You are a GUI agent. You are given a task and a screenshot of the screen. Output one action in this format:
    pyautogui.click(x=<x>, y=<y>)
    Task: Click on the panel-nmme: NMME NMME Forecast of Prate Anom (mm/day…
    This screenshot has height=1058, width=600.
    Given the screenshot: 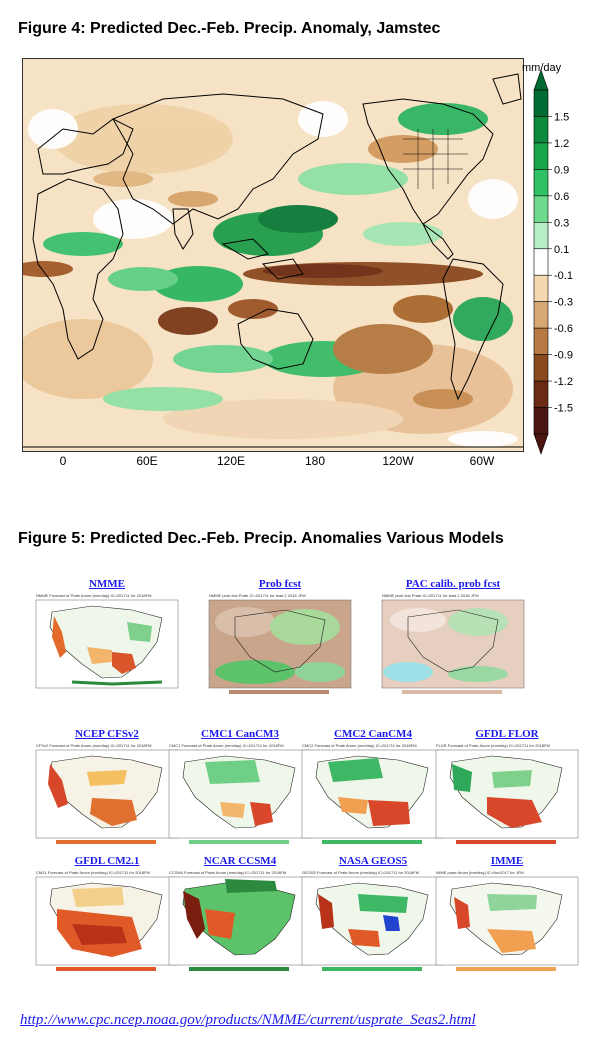 What is the action you would take?
    pyautogui.click(x=107, y=637)
    